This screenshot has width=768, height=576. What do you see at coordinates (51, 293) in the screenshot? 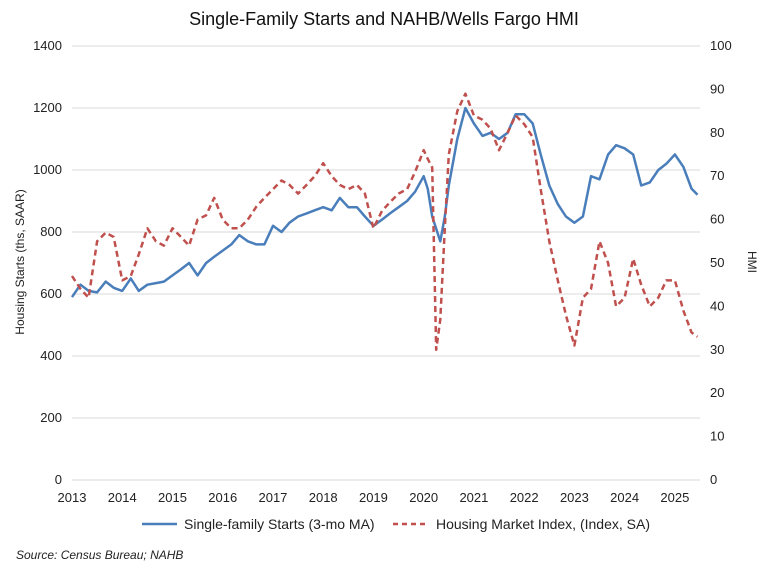
I see `left-tick-label-600: 600` at bounding box center [51, 293].